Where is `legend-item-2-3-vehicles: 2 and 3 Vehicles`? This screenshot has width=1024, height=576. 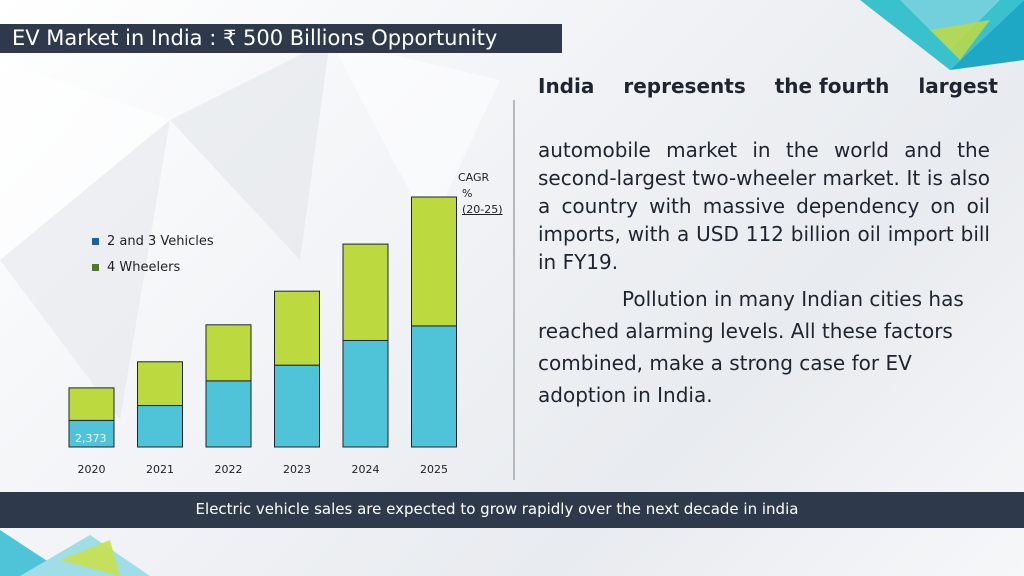
legend-item-2-3-vehicles: 2 and 3 Vehicles is located at coordinates (153, 241).